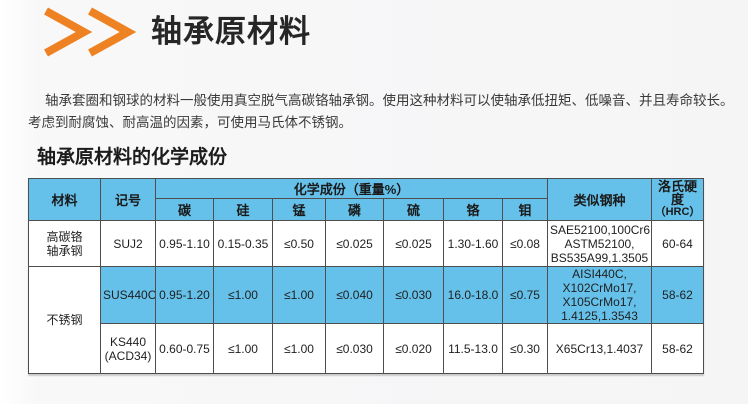 This screenshot has width=748, height=404. Describe the element at coordinates (525, 243) in the screenshot. I see `cell-molybdenum: ≤0.08` at that location.